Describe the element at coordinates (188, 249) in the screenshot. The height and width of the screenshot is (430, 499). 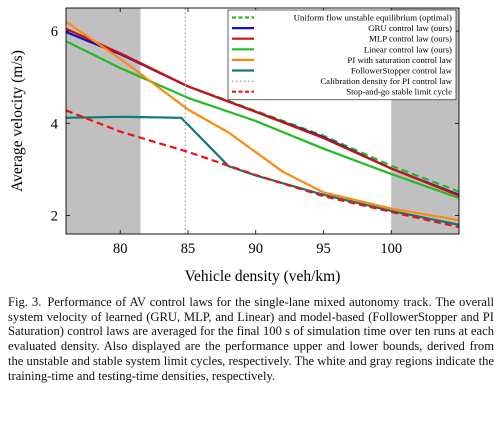
I see `x-tick-label-1: 85` at that location.